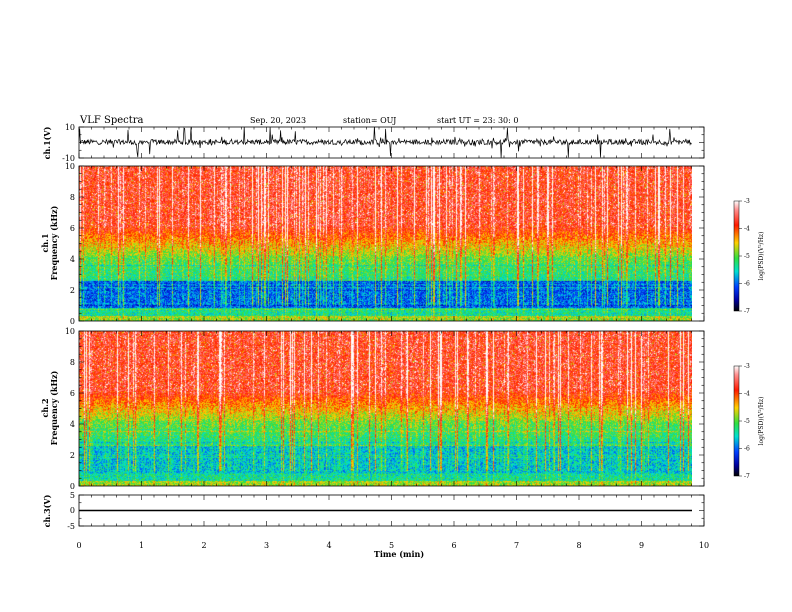  What do you see at coordinates (477, 120) in the screenshot?
I see `header-start-time: start UT = 23: 30: 0` at bounding box center [477, 120].